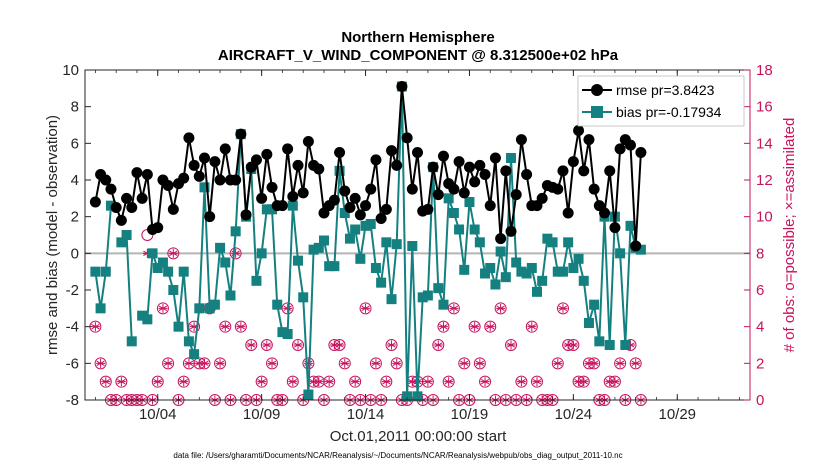  What do you see at coordinates (764, 217) in the screenshot?
I see `right-y-tick-label: 10` at bounding box center [764, 217].